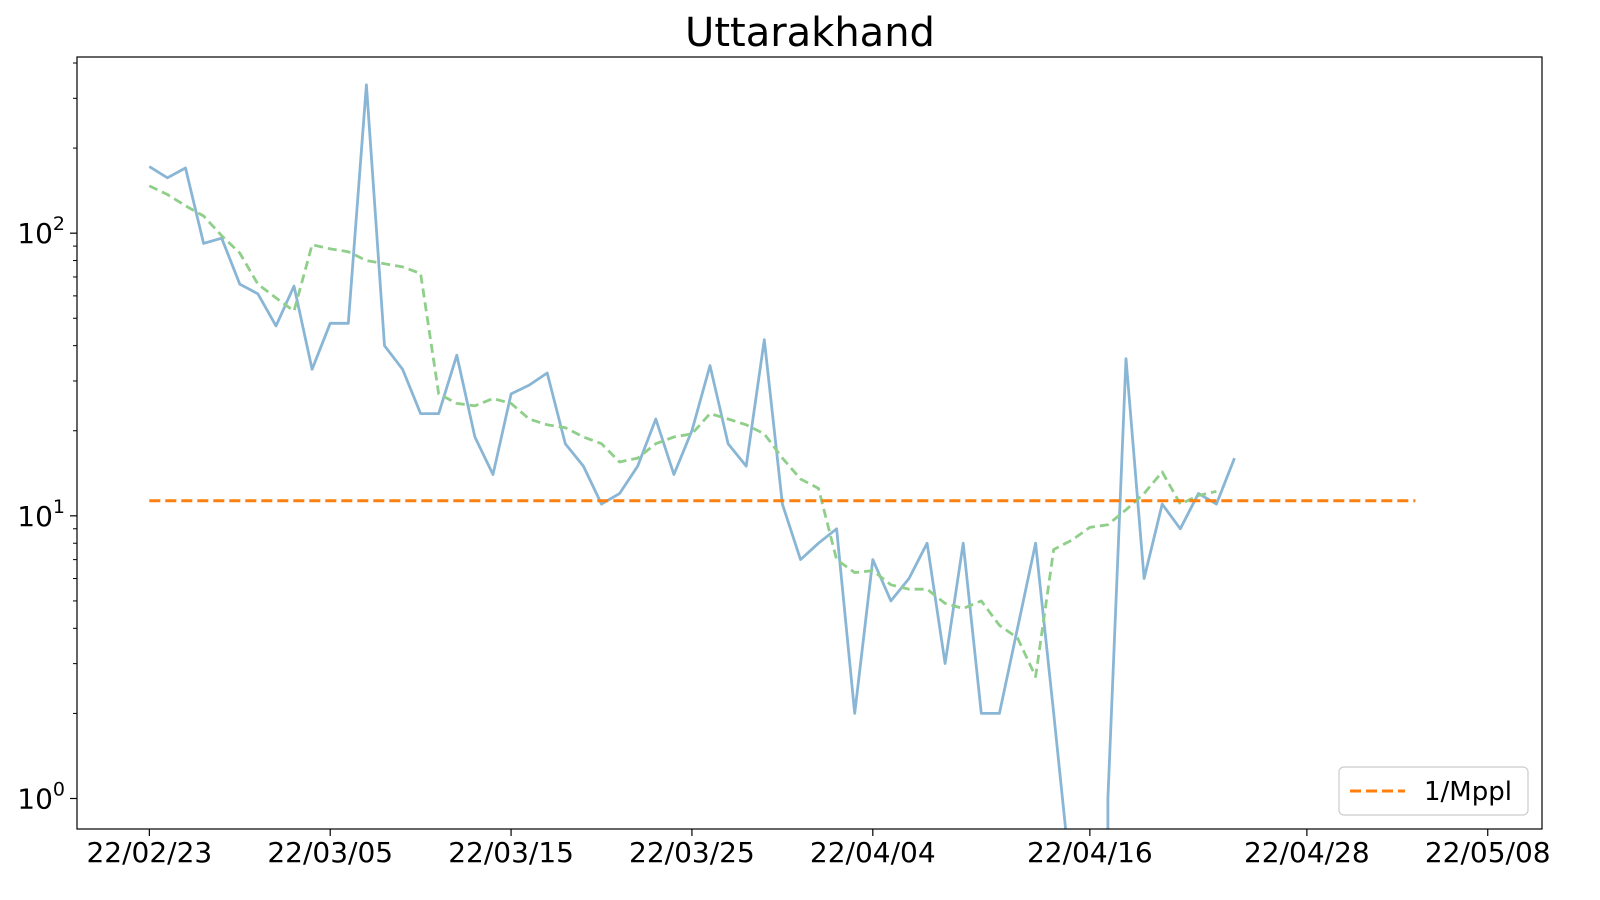  What do you see at coordinates (692, 852) in the screenshot?
I see `x-tick-label: 22/03/25` at bounding box center [692, 852].